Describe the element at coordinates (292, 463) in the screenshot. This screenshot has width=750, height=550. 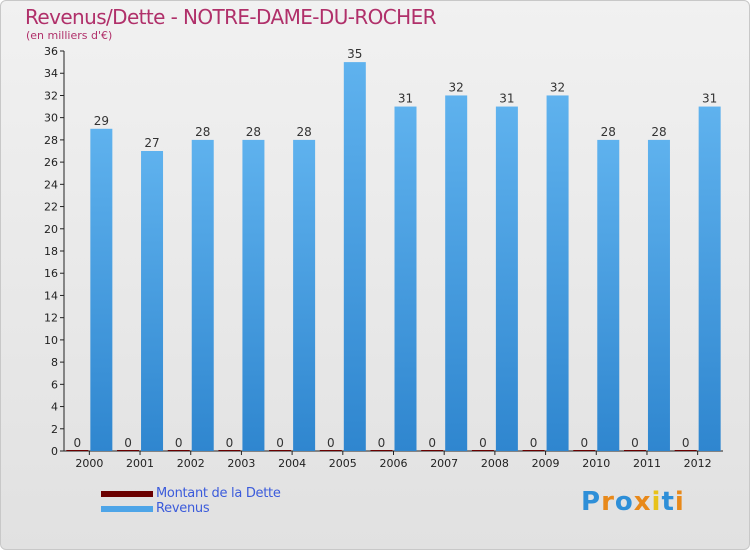
I see `x-tick-label: 2004` at that location.